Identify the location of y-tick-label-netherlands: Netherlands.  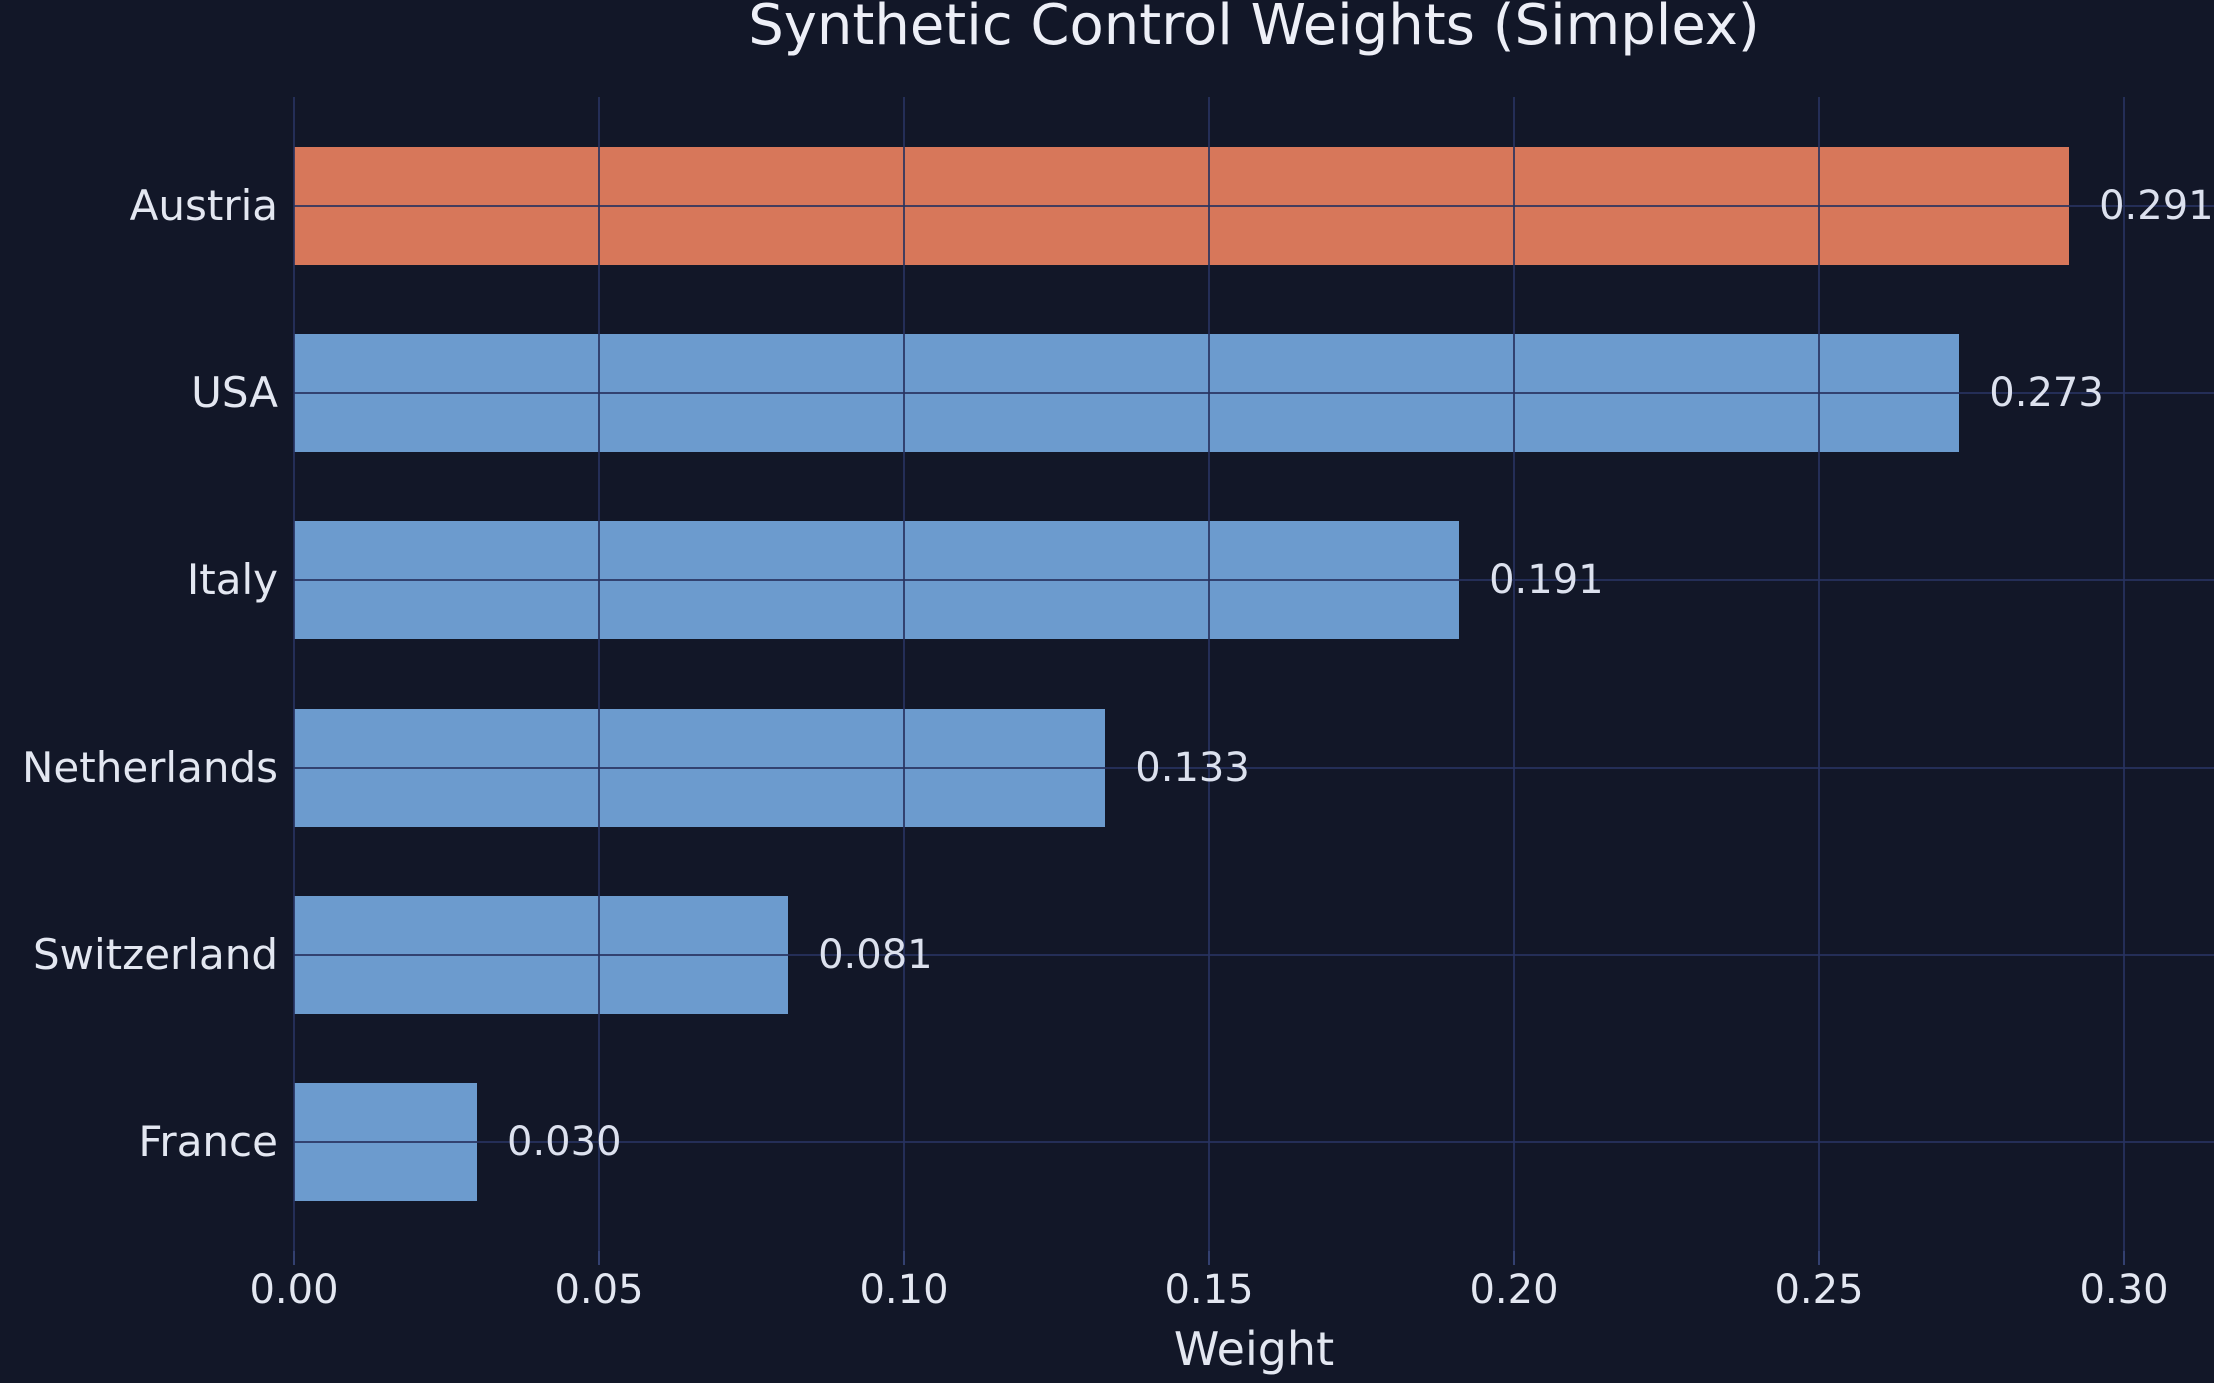
(149, 767).